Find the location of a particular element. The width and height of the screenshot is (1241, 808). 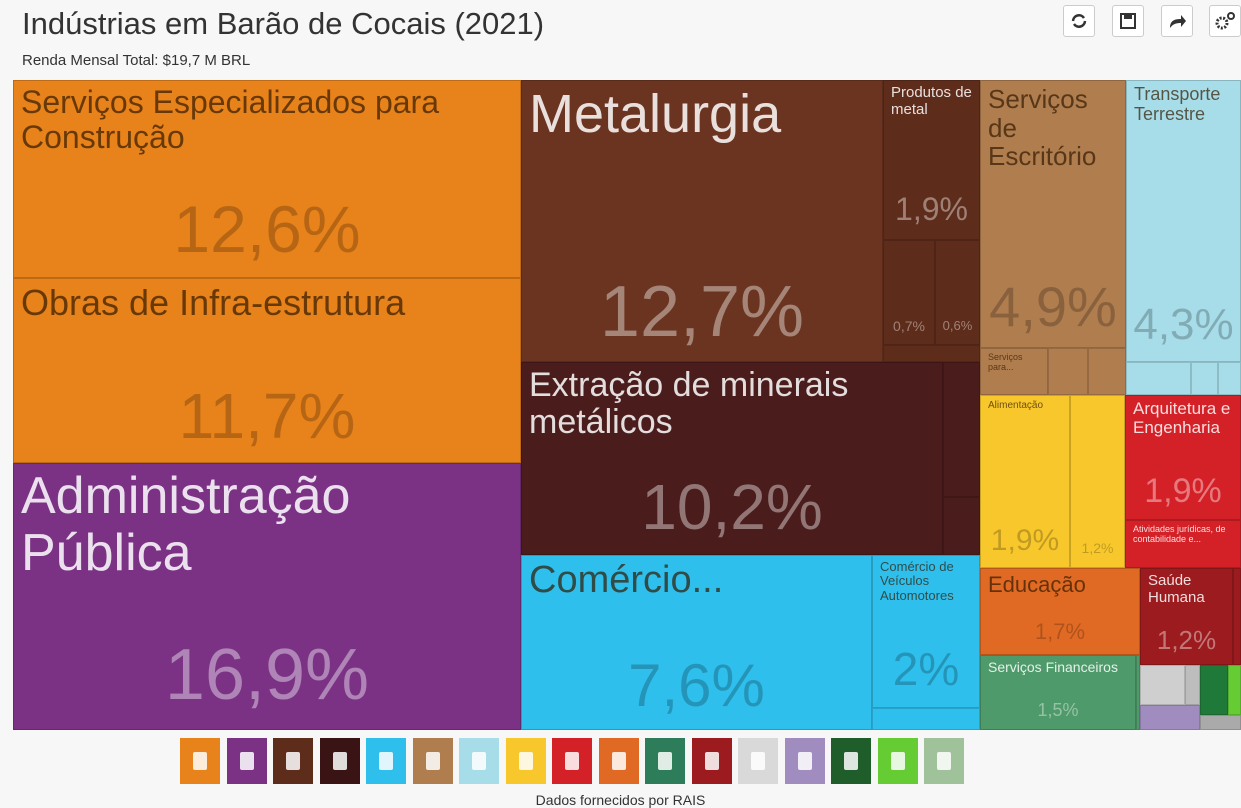

treemap-cell: Comércio de Veículos Automotores 2% is located at coordinates (926, 631).